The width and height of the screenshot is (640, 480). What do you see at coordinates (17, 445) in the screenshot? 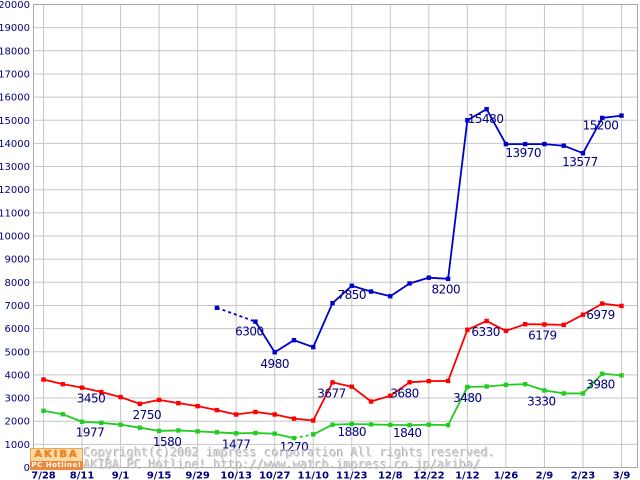
I see `y-tick-label: 1000` at bounding box center [17, 445].